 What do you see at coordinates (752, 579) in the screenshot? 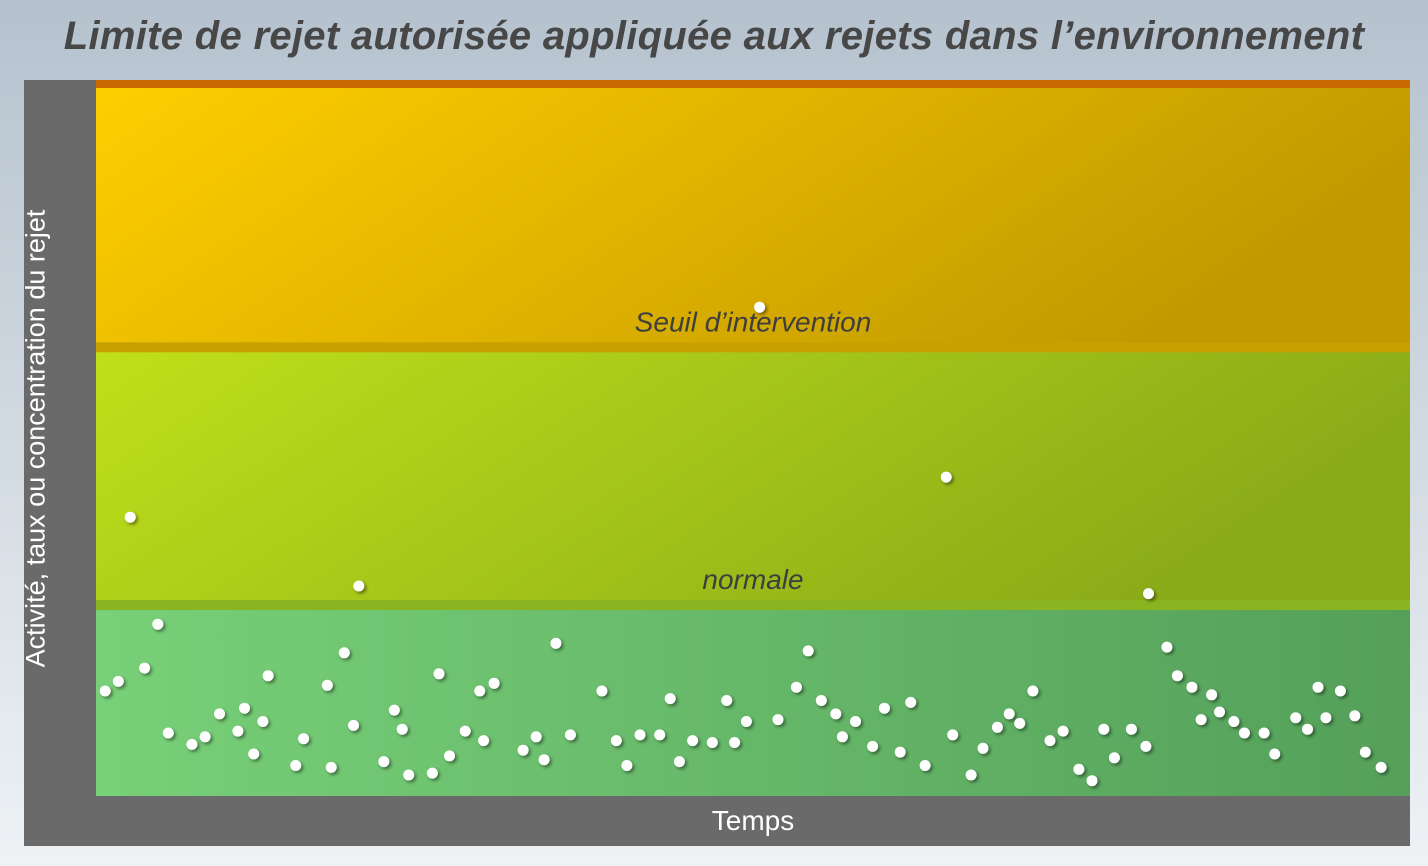
I see `threshold-label: normale` at bounding box center [752, 579].